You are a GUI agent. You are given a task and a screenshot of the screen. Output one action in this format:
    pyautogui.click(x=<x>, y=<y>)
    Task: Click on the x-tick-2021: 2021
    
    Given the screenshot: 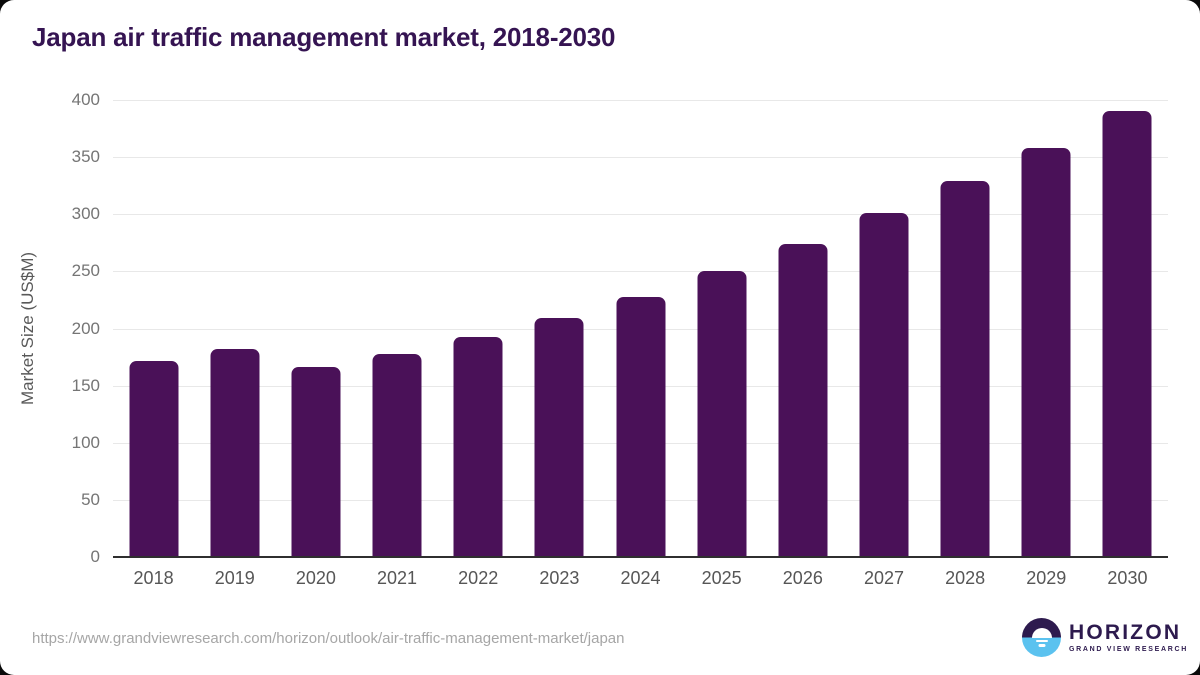 What is the action you would take?
    pyautogui.click(x=397, y=578)
    